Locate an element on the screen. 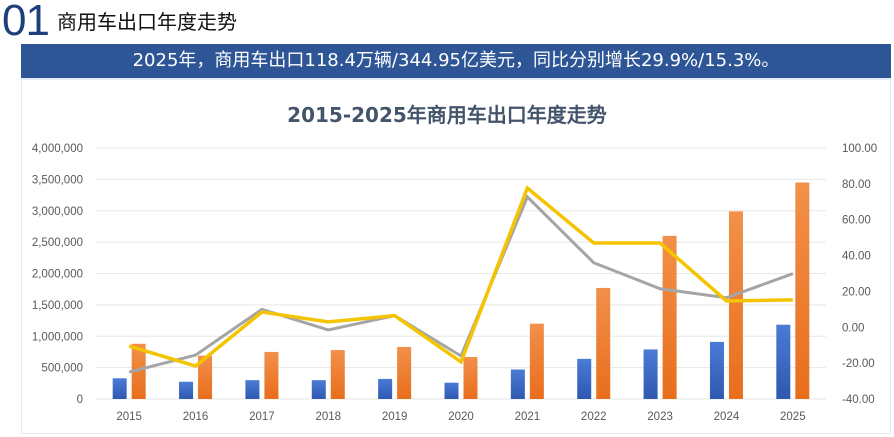 The height and width of the screenshot is (437, 894). x-axis-label: 2017 is located at coordinates (262, 417).